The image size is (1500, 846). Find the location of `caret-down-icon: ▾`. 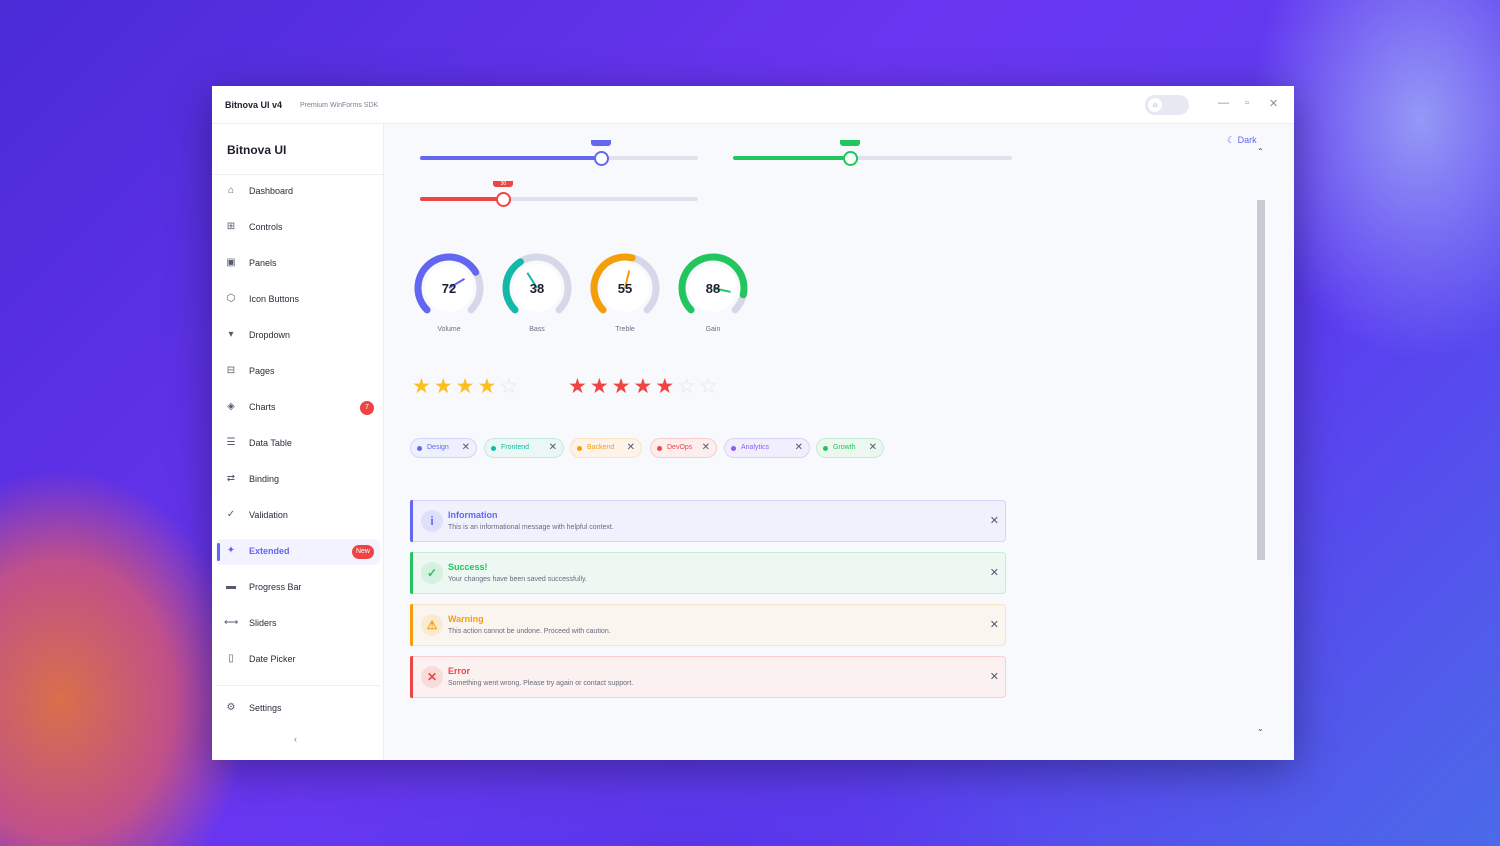

caret-down-icon: ▾ is located at coordinates (231, 334).